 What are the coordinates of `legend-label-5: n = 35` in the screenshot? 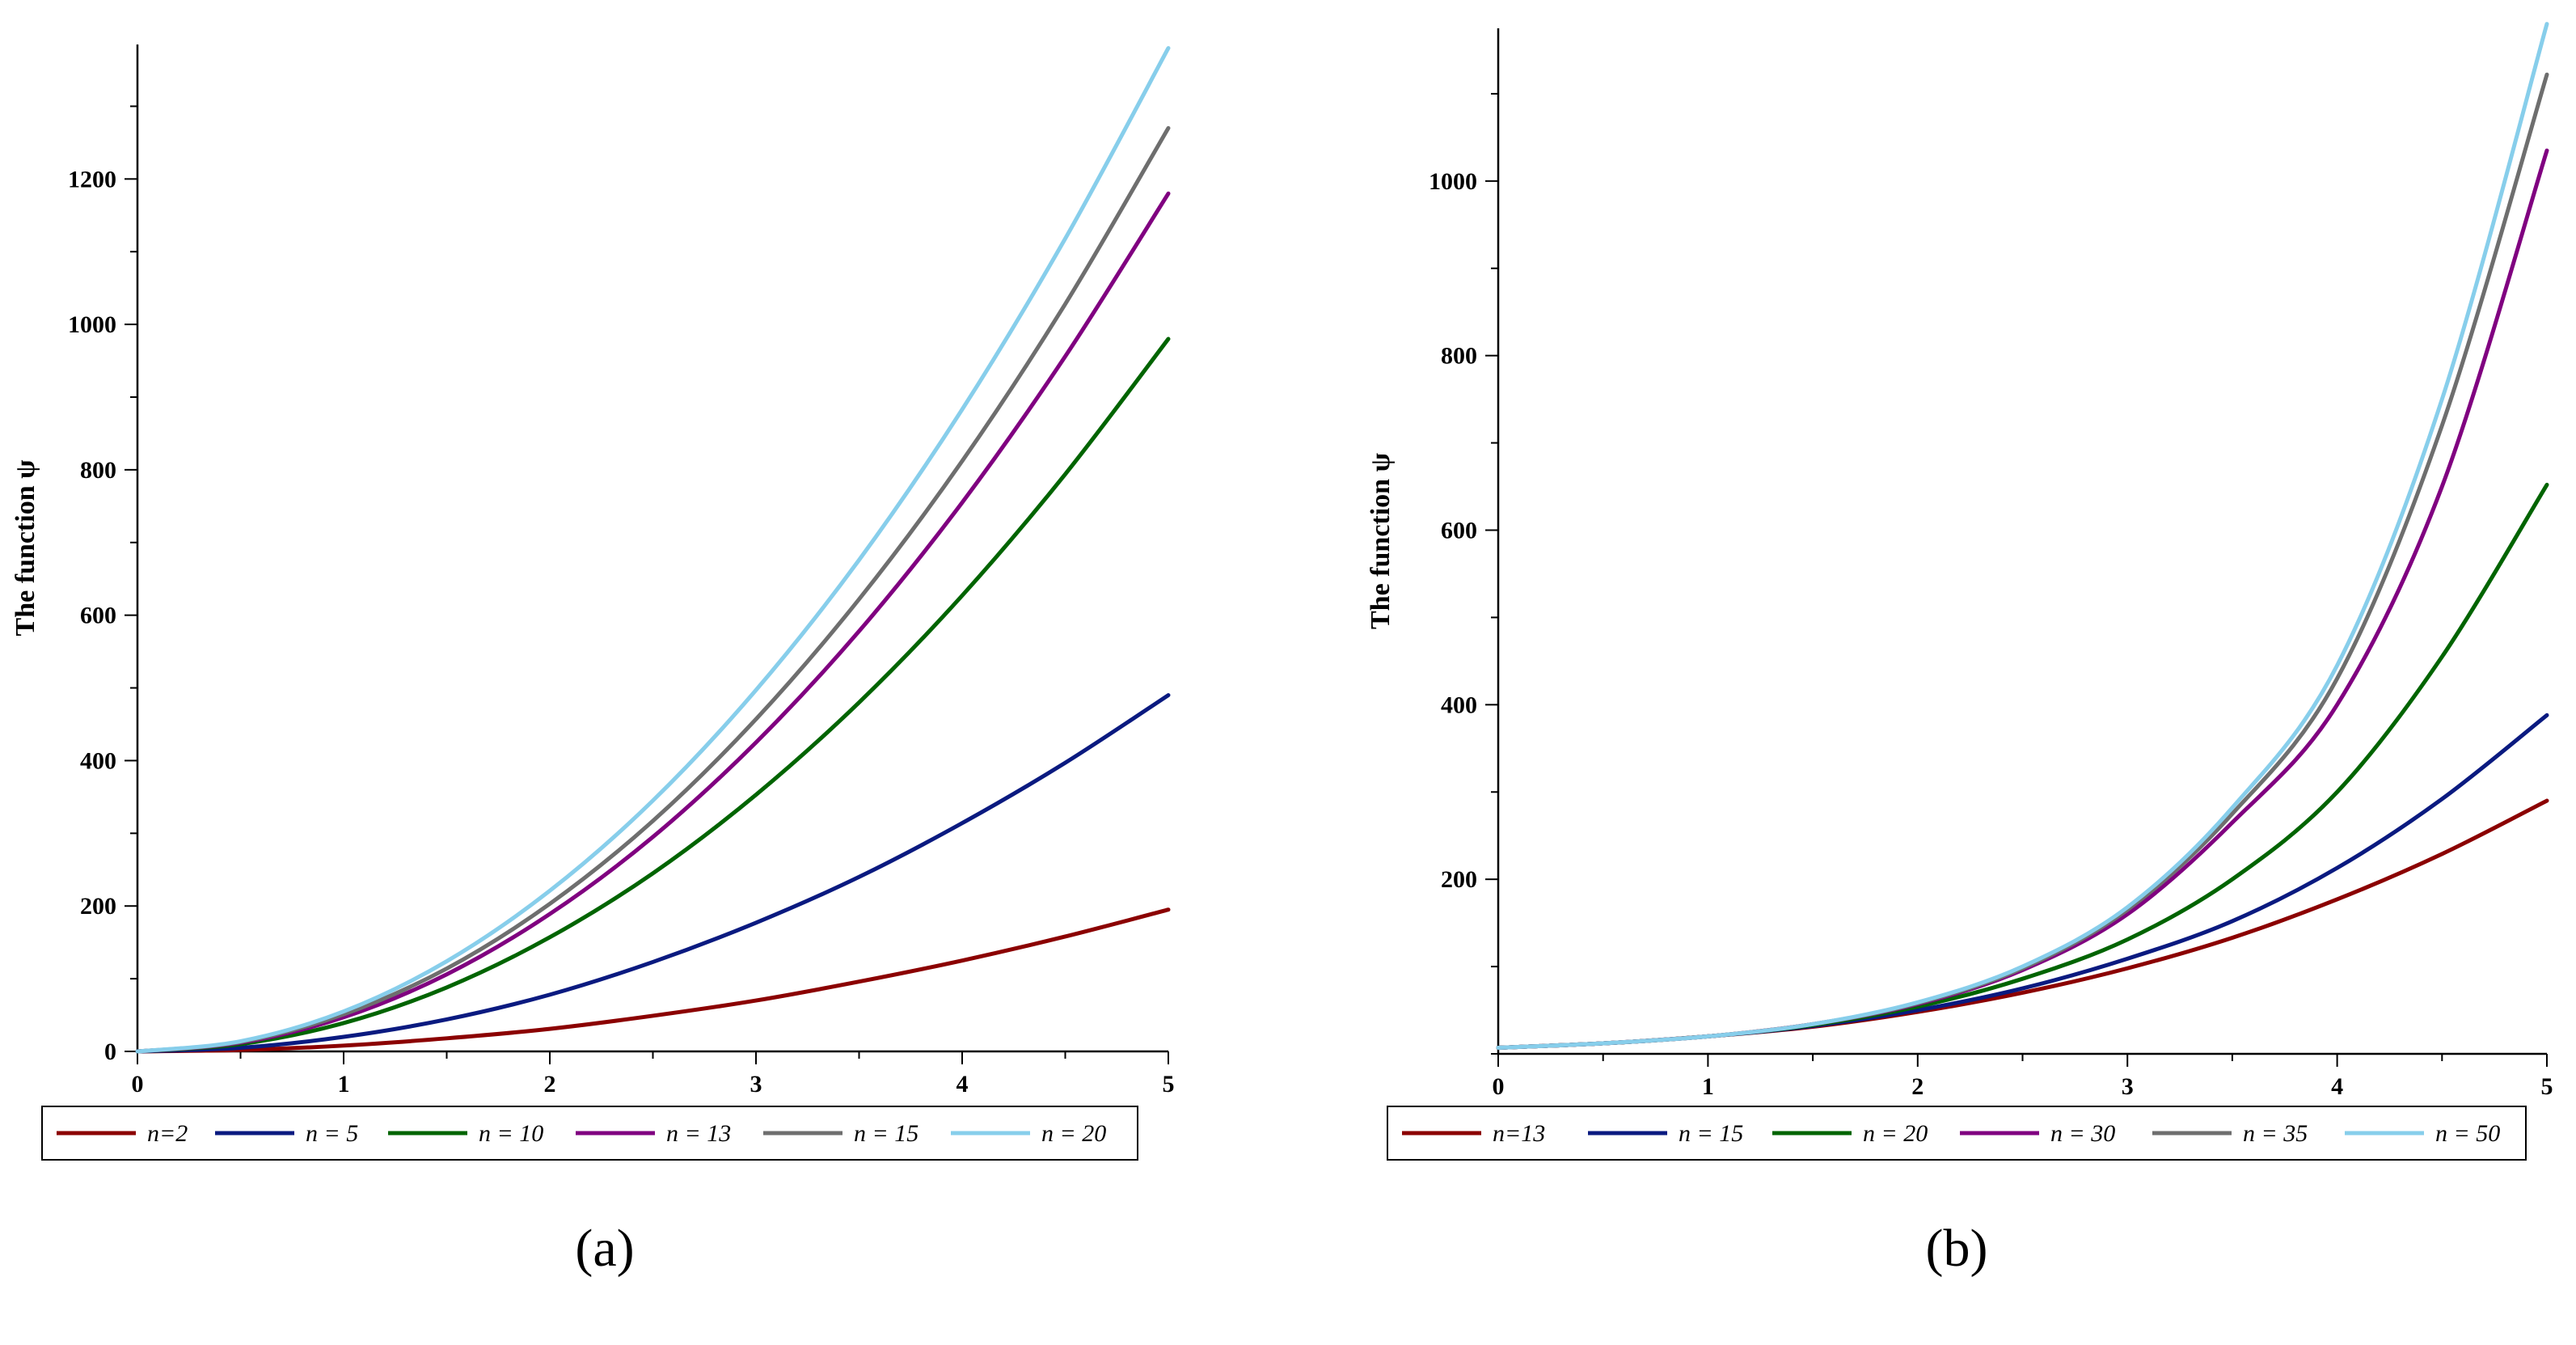 It's located at (2275, 1133).